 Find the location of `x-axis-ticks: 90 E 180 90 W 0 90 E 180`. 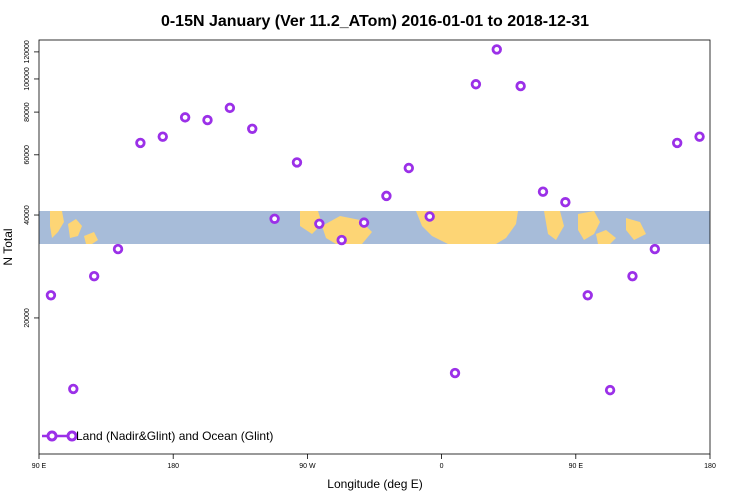

x-axis-ticks: 90 E 180 90 W 0 90 E 180 is located at coordinates (374, 462).